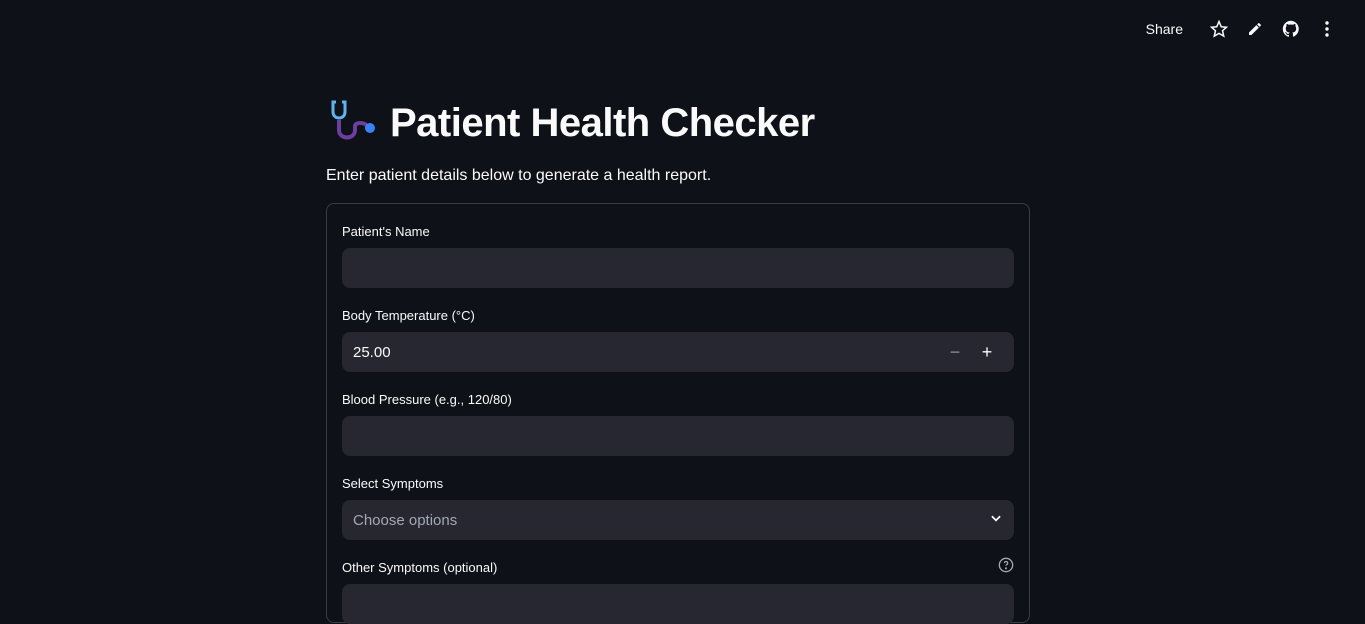  What do you see at coordinates (678, 520) in the screenshot?
I see `symptoms-multiselect: Choose options` at bounding box center [678, 520].